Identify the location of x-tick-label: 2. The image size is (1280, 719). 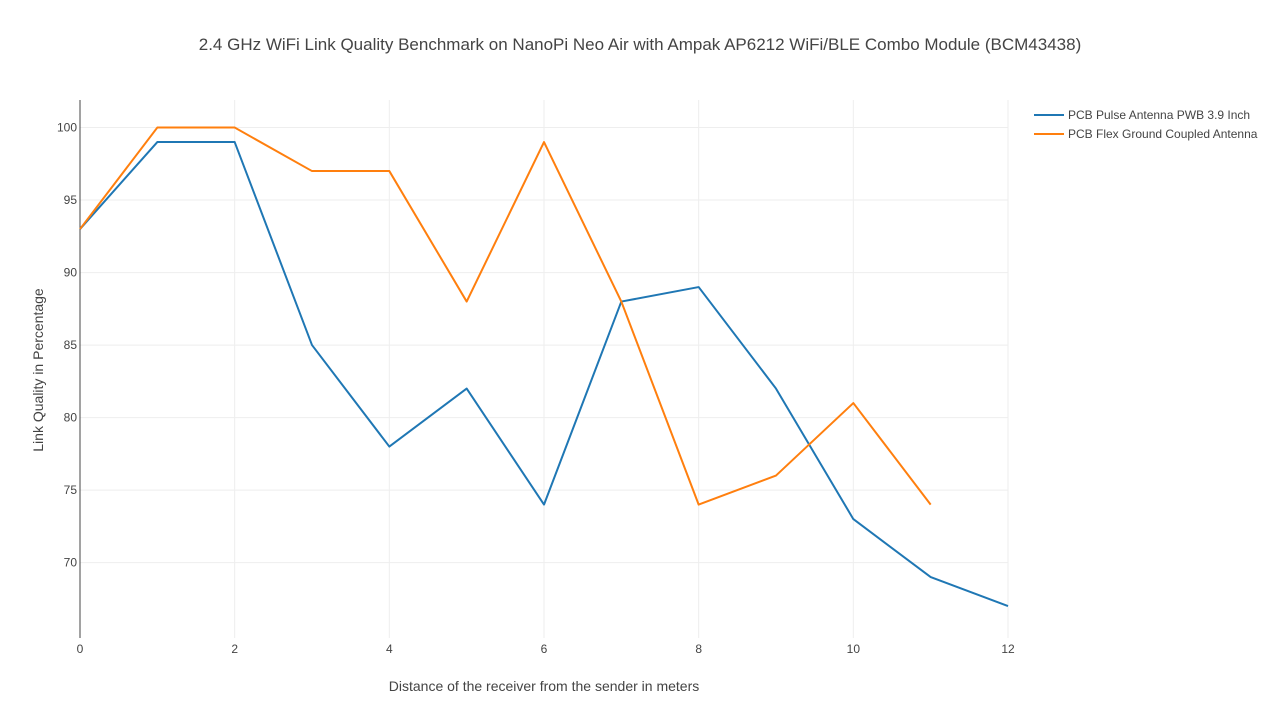
(234, 649).